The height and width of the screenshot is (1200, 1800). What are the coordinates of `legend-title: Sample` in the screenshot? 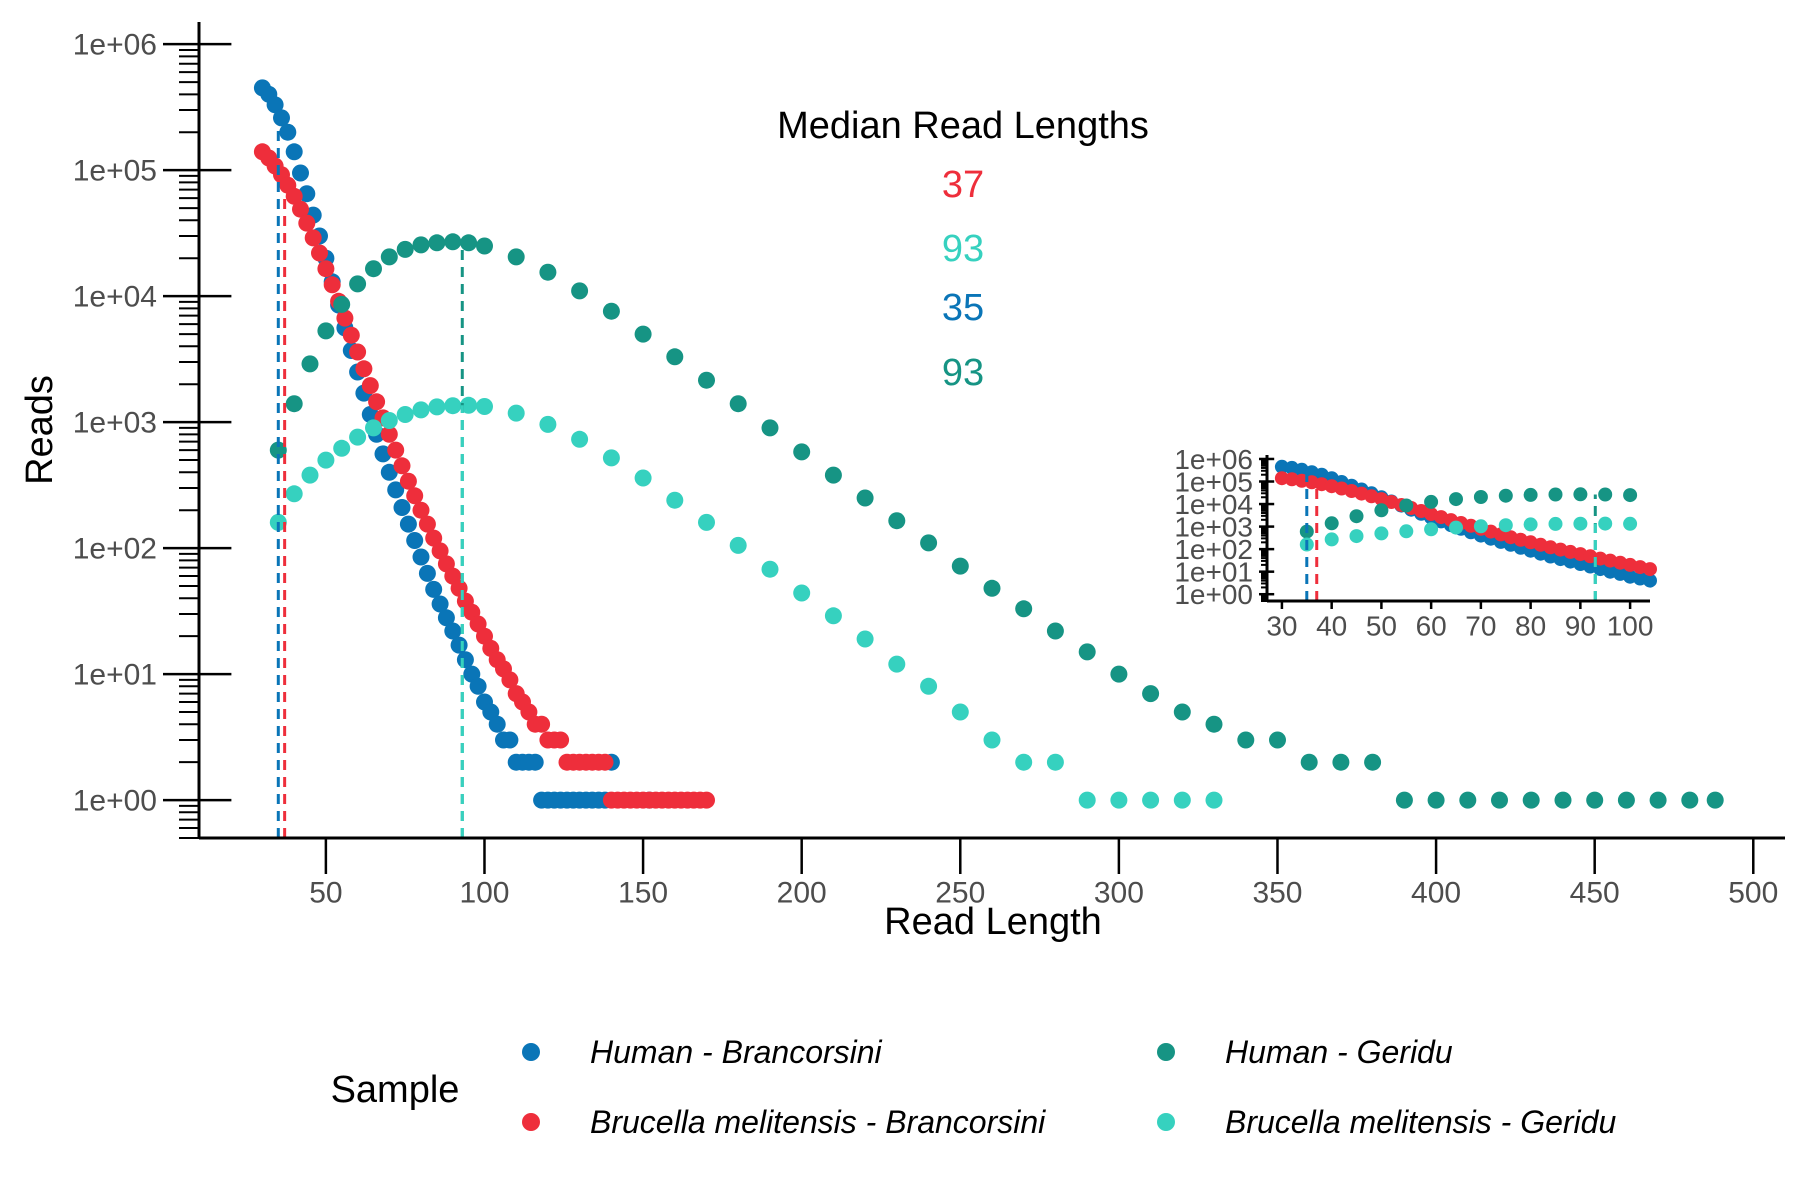 It's located at (395, 1090).